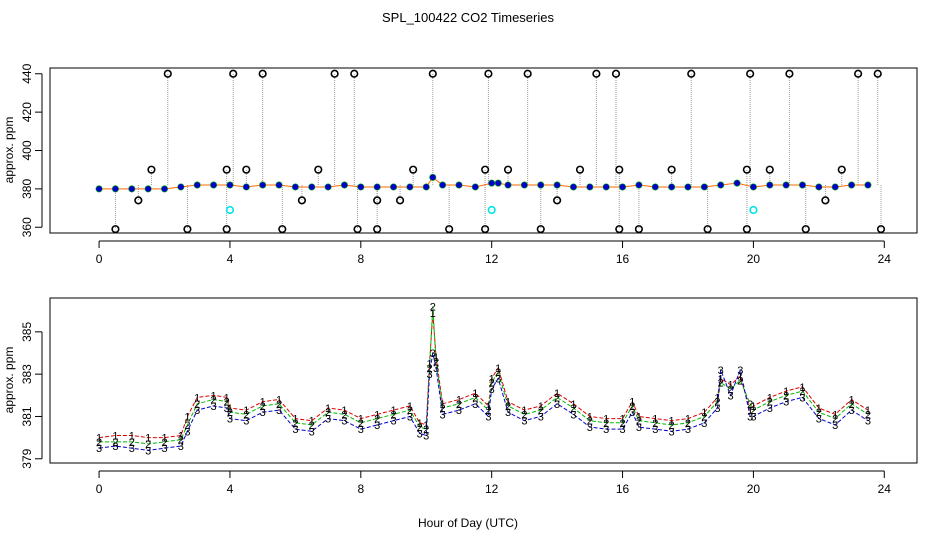 Image resolution: width=936 pixels, height=540 pixels. What do you see at coordinates (623, 259) in the screenshot?
I see `top-x-tick-label: 16` at bounding box center [623, 259].